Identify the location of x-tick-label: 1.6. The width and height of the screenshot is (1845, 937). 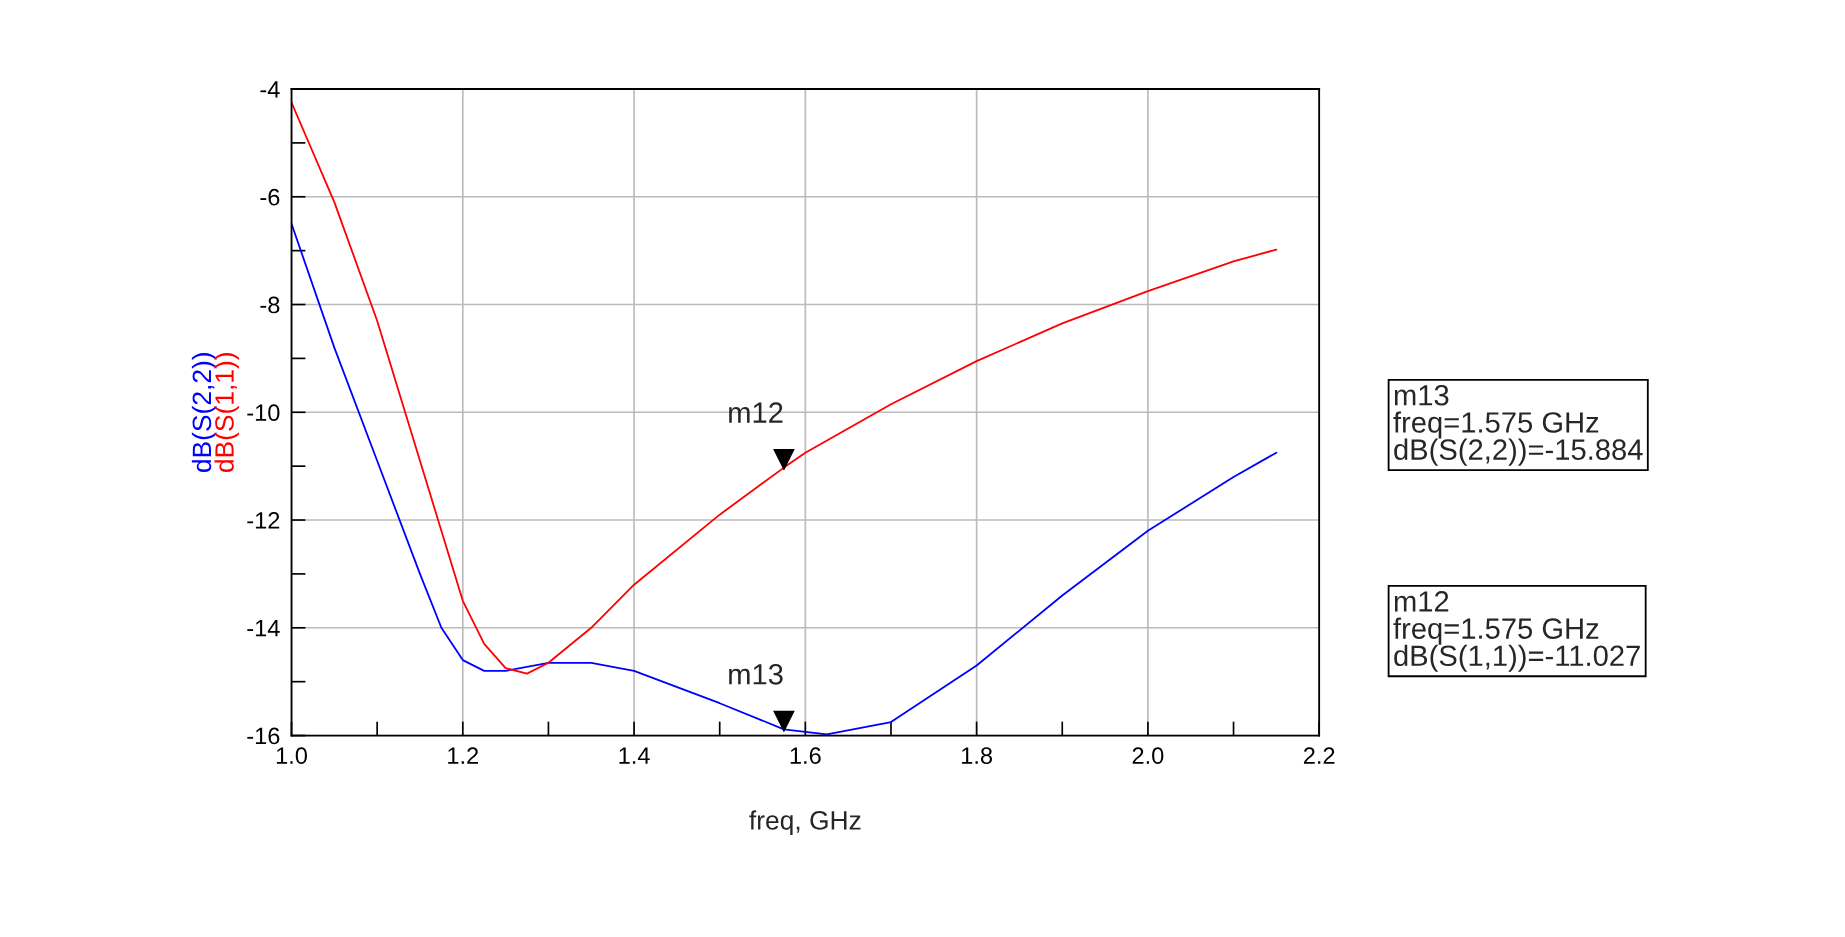
(805, 755).